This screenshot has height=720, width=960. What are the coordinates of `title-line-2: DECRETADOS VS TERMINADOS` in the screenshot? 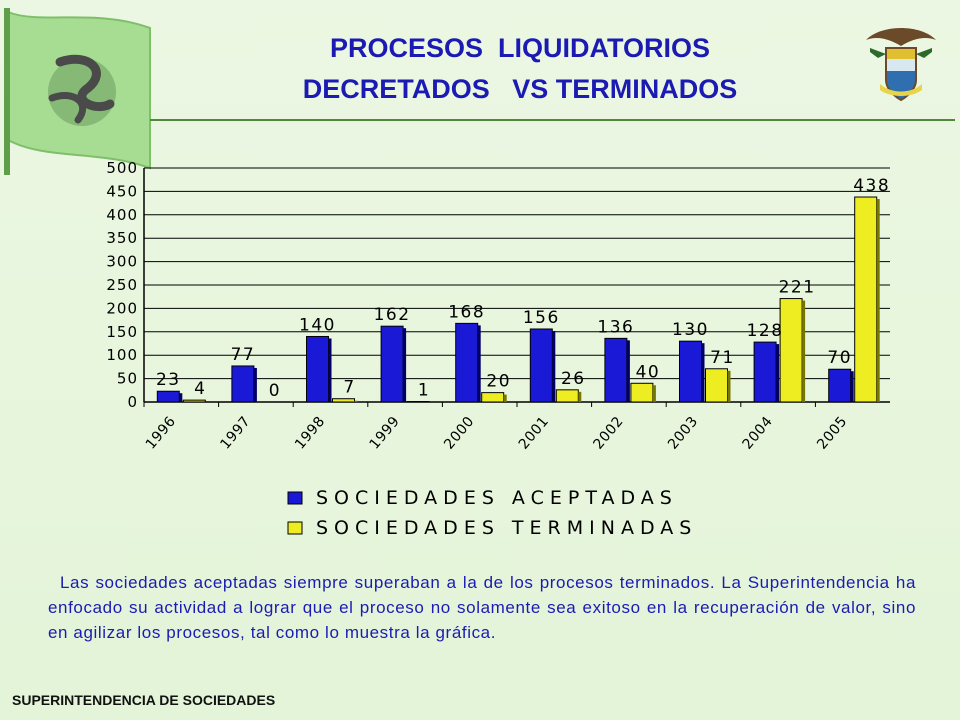 It's located at (520, 89).